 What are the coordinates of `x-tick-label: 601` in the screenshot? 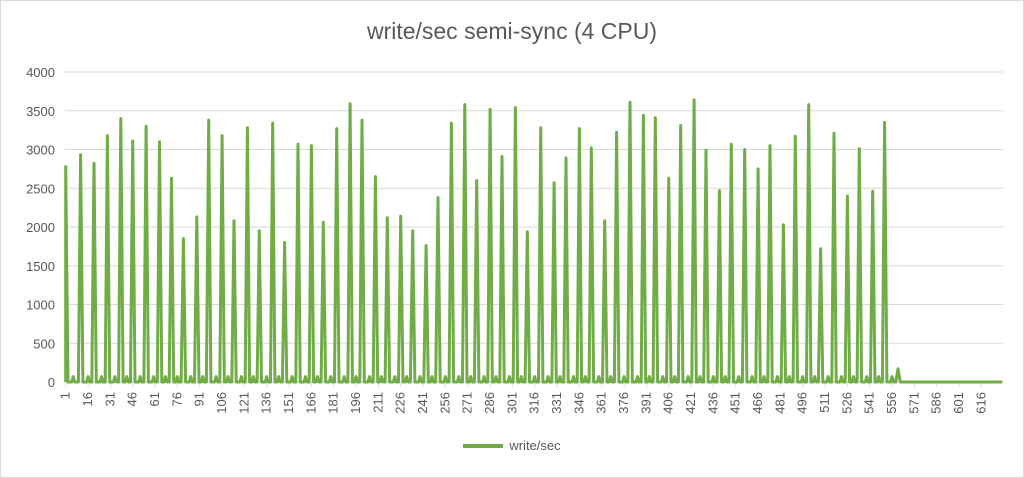 It's located at (958, 403).